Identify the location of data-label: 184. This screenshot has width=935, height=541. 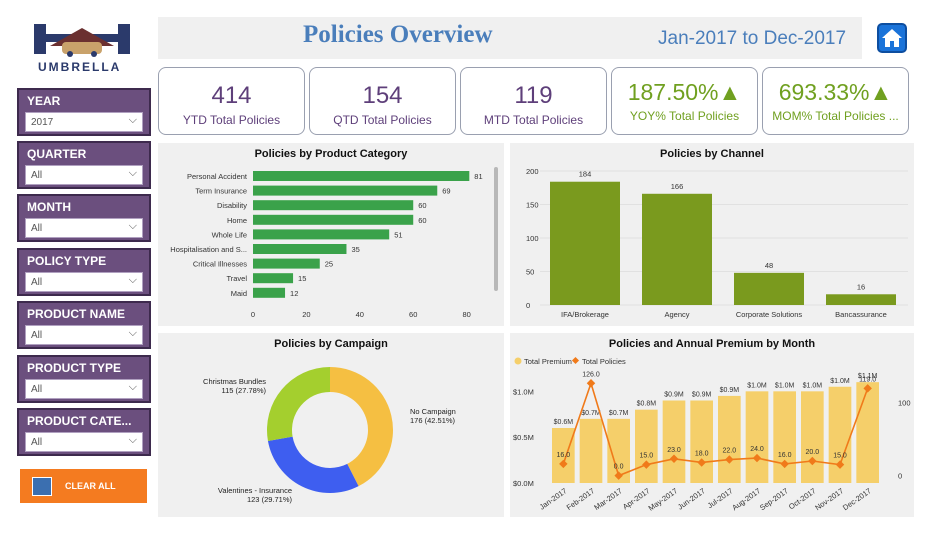
(585, 174).